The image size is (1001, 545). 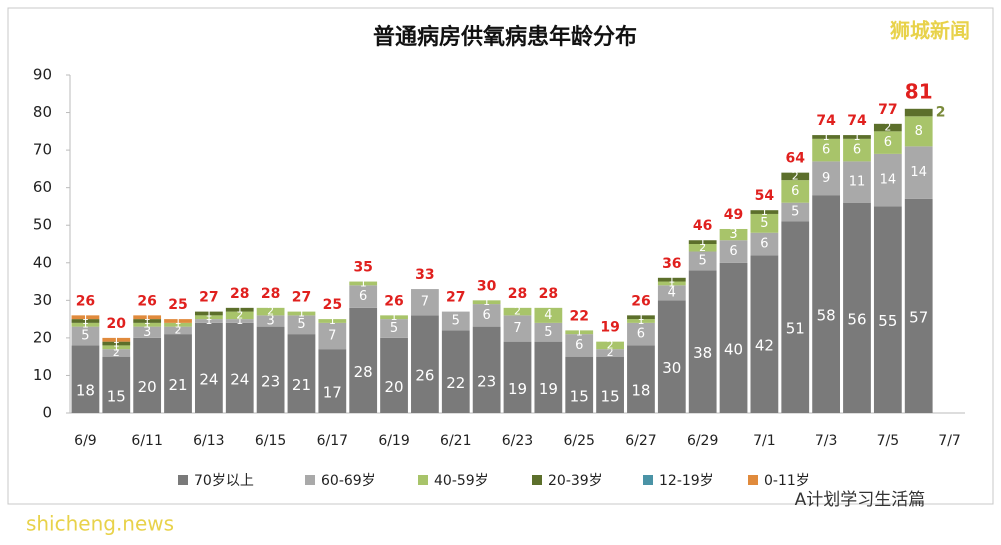 What do you see at coordinates (887, 110) in the screenshot?
I see `total-label: 77` at bounding box center [887, 110].